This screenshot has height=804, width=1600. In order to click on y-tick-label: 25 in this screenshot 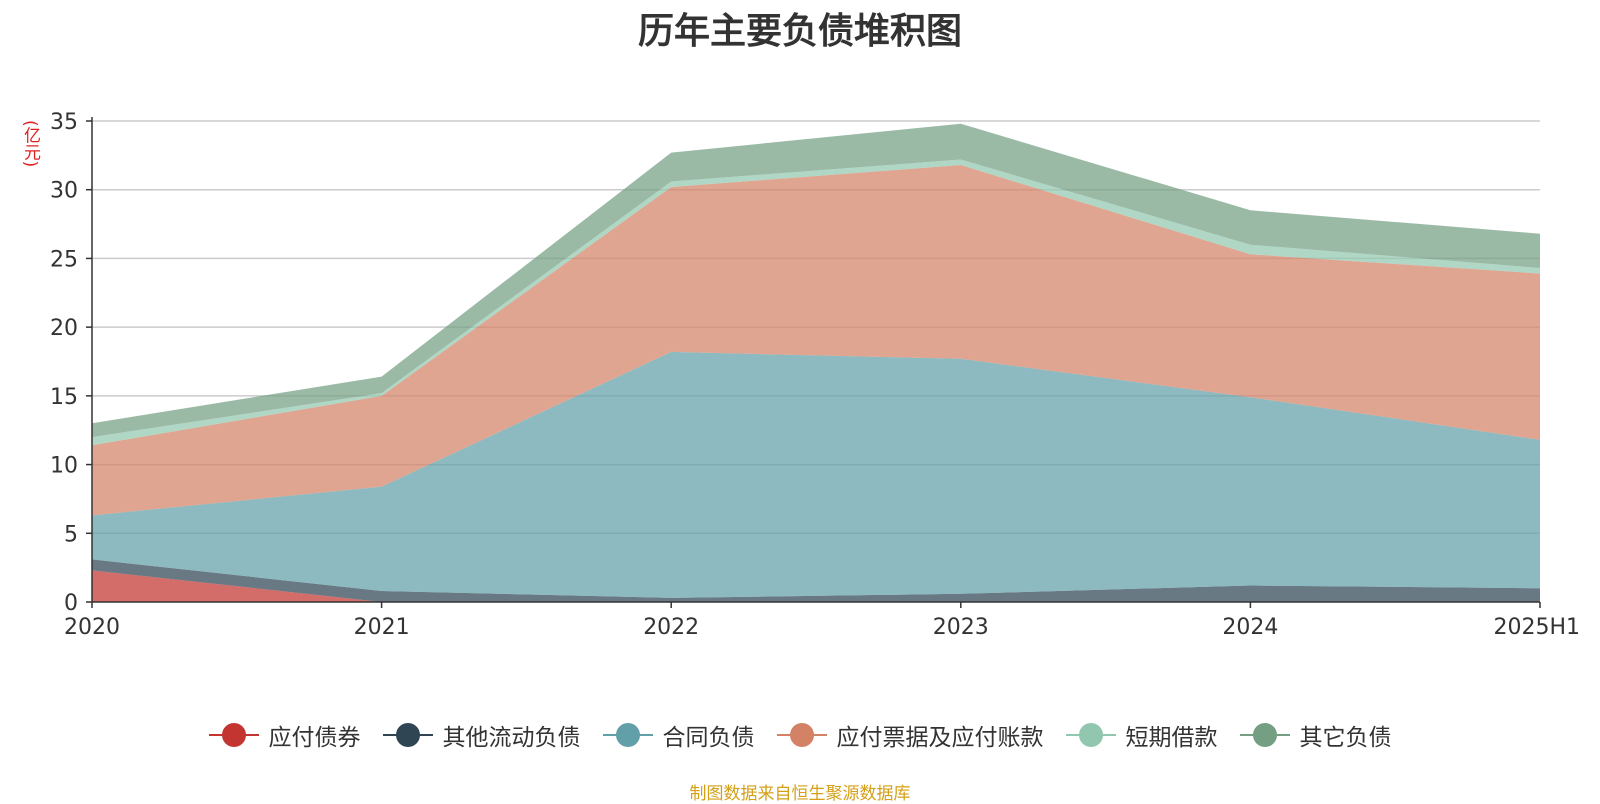, I will do `click(64, 259)`.